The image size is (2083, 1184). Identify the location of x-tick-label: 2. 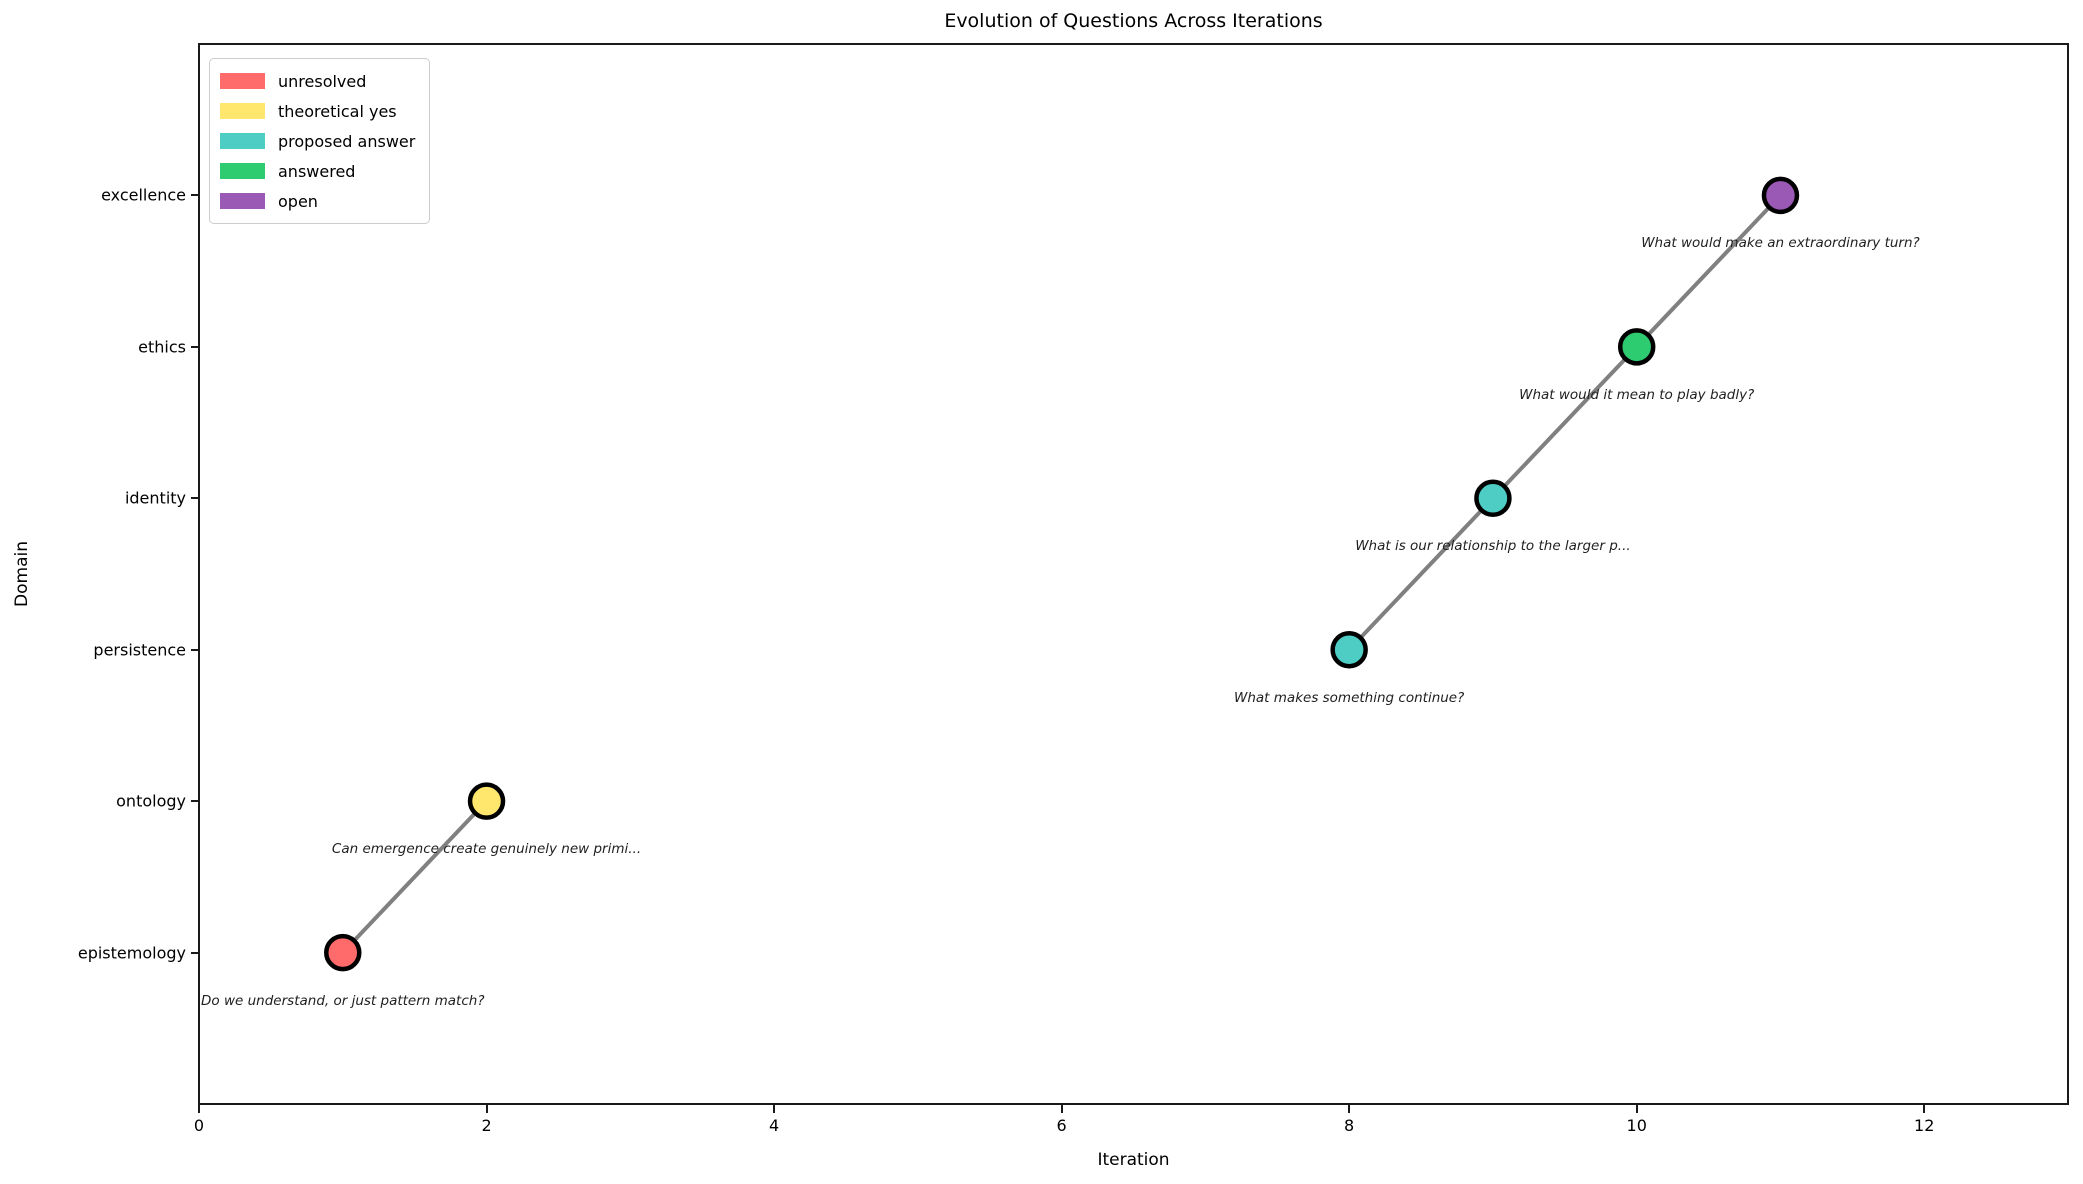
(486, 1125).